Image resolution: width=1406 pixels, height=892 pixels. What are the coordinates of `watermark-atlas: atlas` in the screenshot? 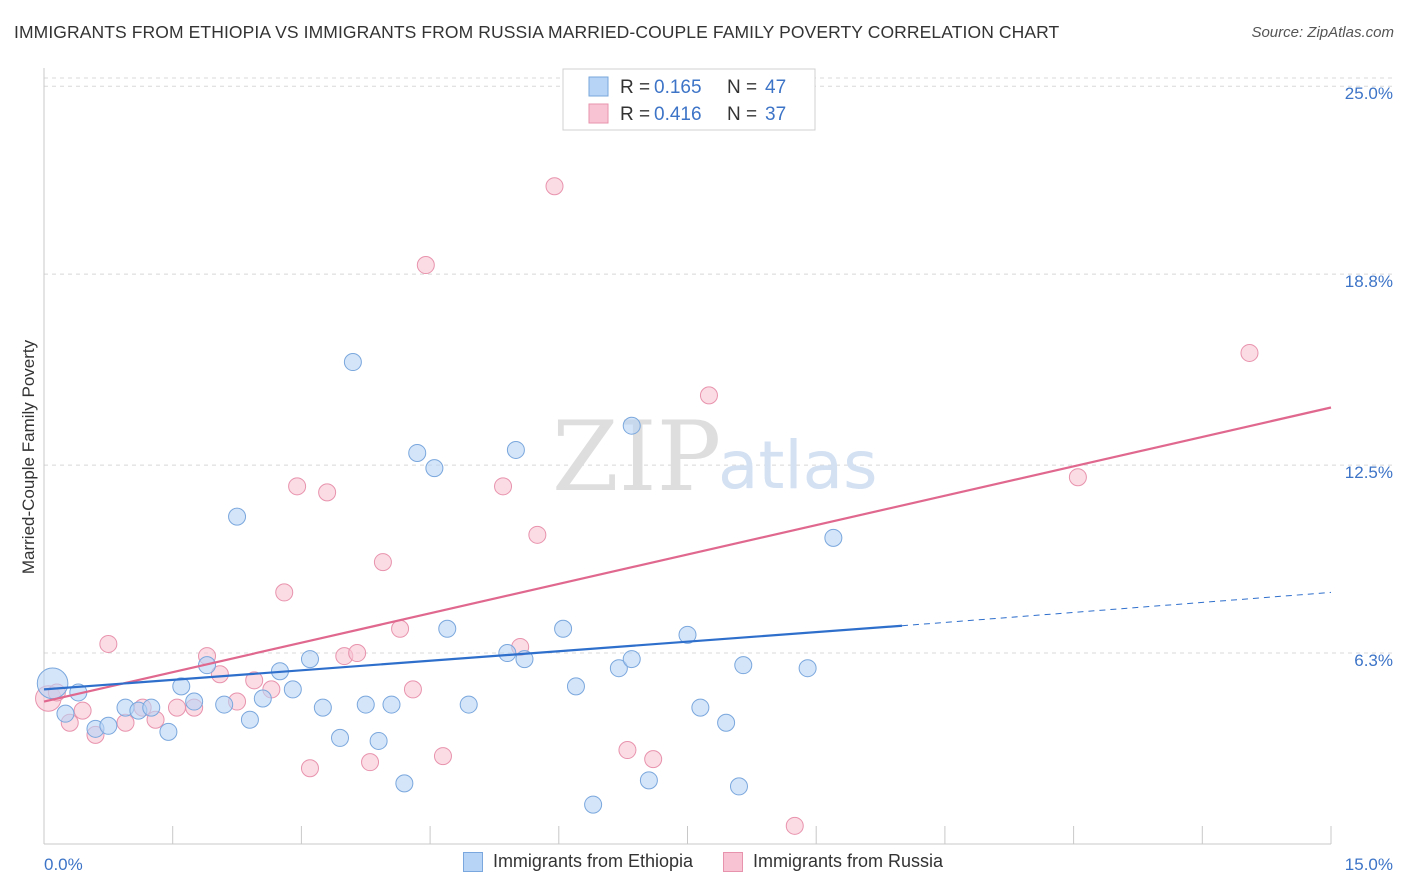 It's located at (798, 465).